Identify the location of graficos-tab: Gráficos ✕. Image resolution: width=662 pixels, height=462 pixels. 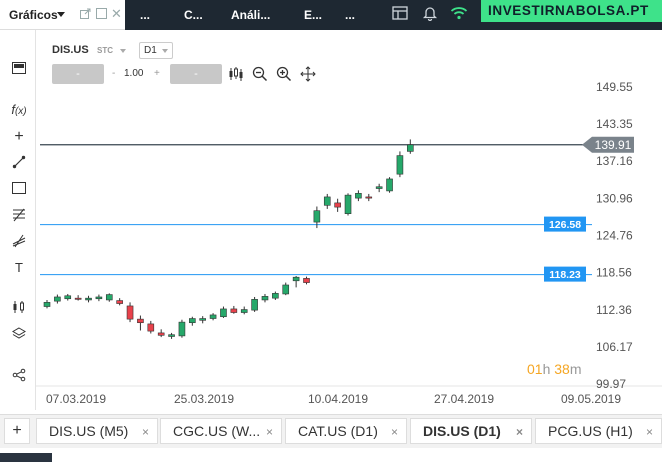
(62, 15).